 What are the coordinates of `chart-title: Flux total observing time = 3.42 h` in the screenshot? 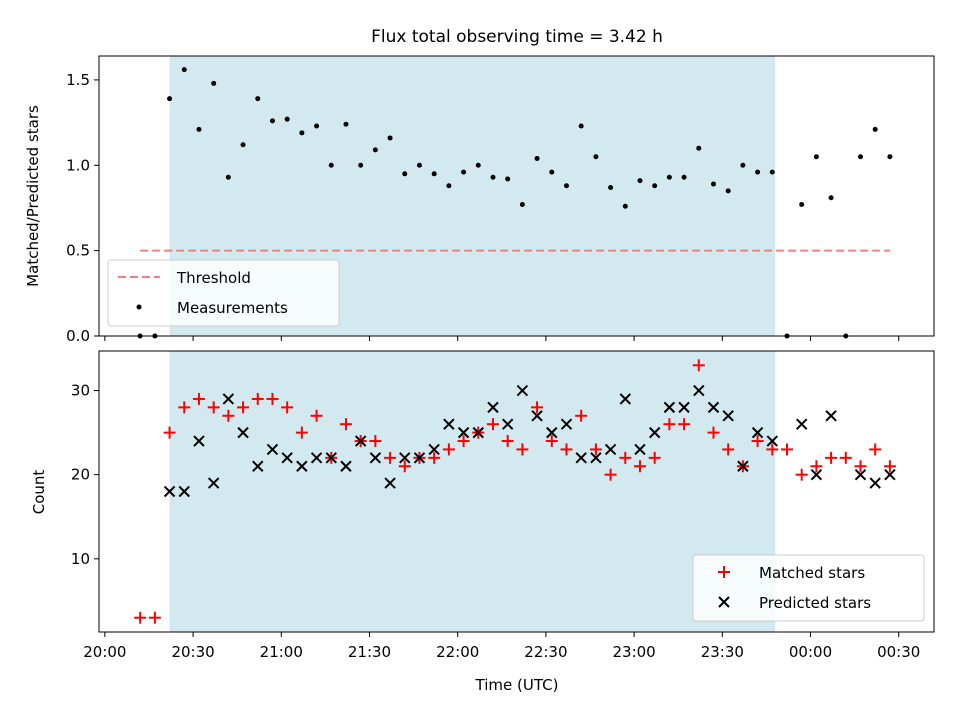 It's located at (517, 37).